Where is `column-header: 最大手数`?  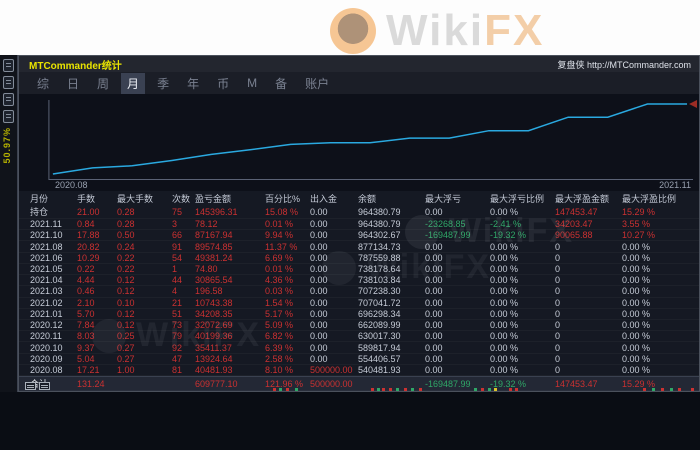
column-header: 最大手数 is located at coordinates (135, 198).